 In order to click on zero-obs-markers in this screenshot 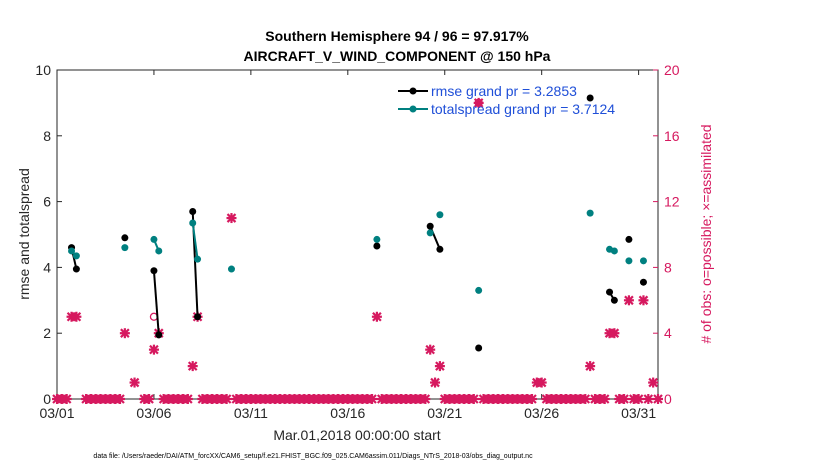, I will do `click(357, 399)`.